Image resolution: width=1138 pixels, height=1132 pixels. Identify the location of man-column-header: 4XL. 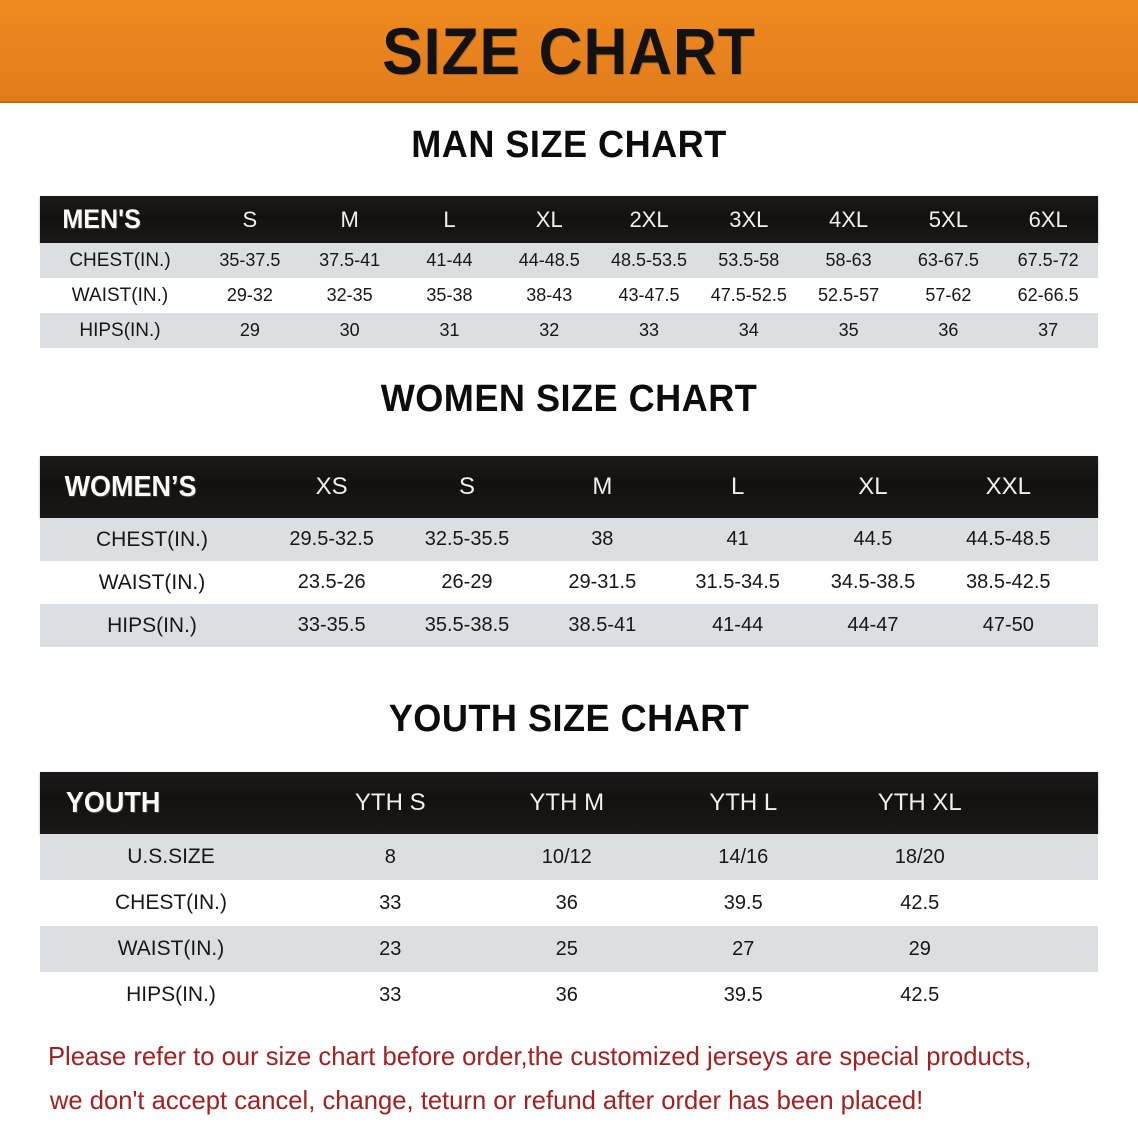
(849, 219).